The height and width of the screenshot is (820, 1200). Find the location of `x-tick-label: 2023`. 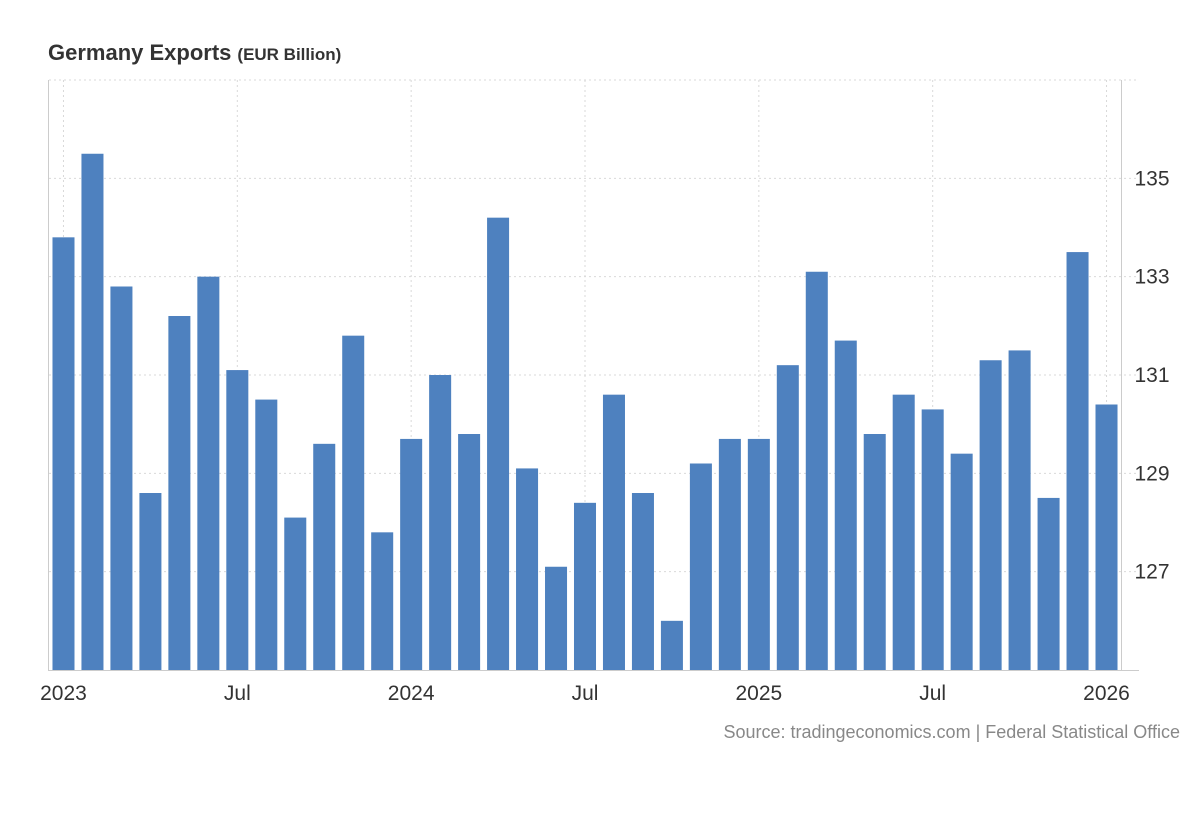

x-tick-label: 2023 is located at coordinates (63, 693).